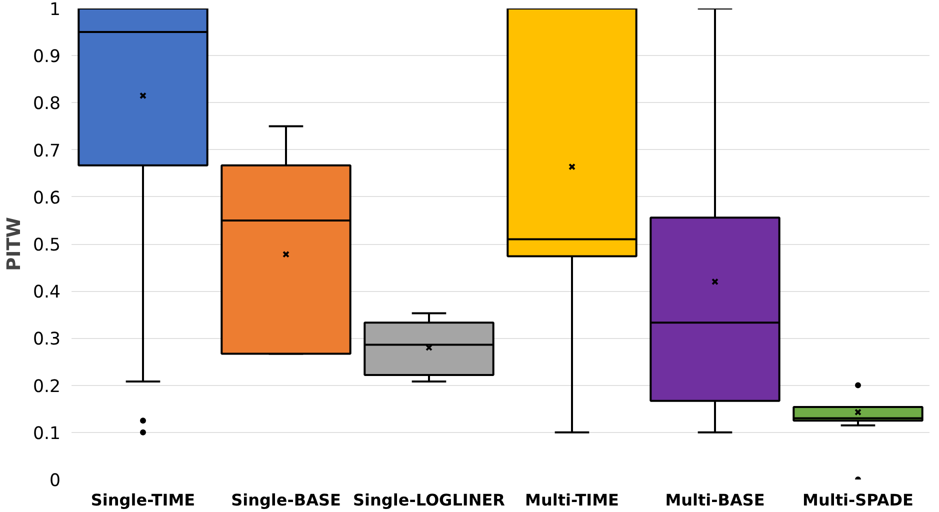  I want to click on x-tick-label: Multi-BASE, so click(715, 500).